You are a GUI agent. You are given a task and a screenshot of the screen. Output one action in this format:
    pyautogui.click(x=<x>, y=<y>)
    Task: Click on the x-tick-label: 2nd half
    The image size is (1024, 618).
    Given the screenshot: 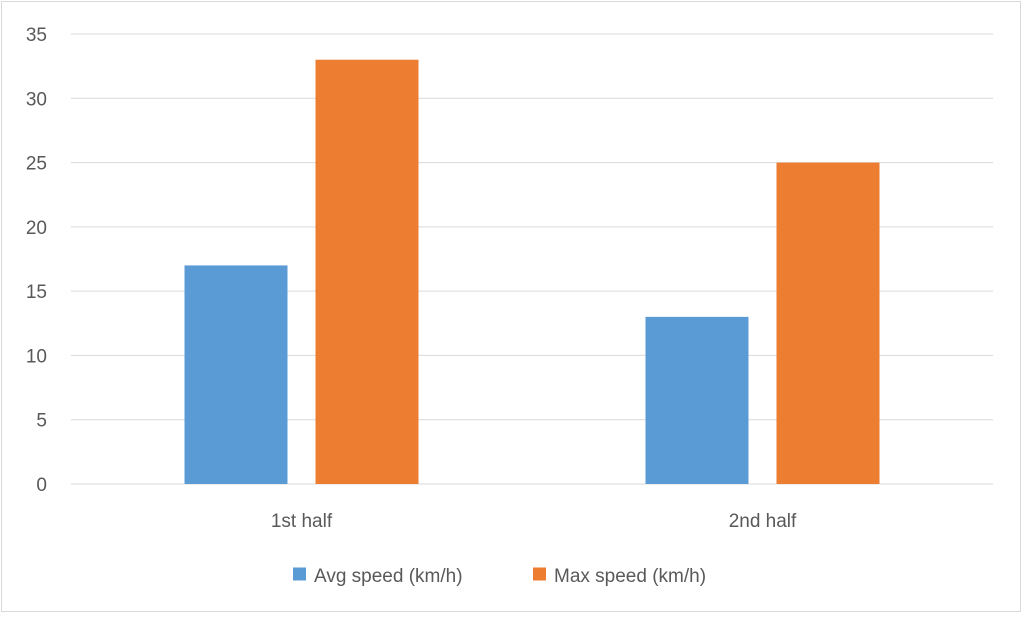 What is the action you would take?
    pyautogui.click(x=763, y=521)
    